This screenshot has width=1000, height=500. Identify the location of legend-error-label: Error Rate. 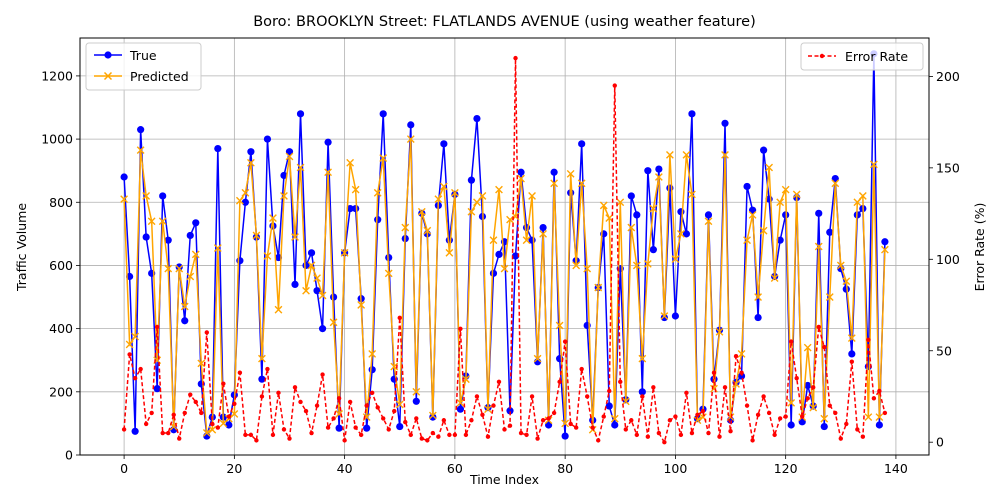
(876, 56).